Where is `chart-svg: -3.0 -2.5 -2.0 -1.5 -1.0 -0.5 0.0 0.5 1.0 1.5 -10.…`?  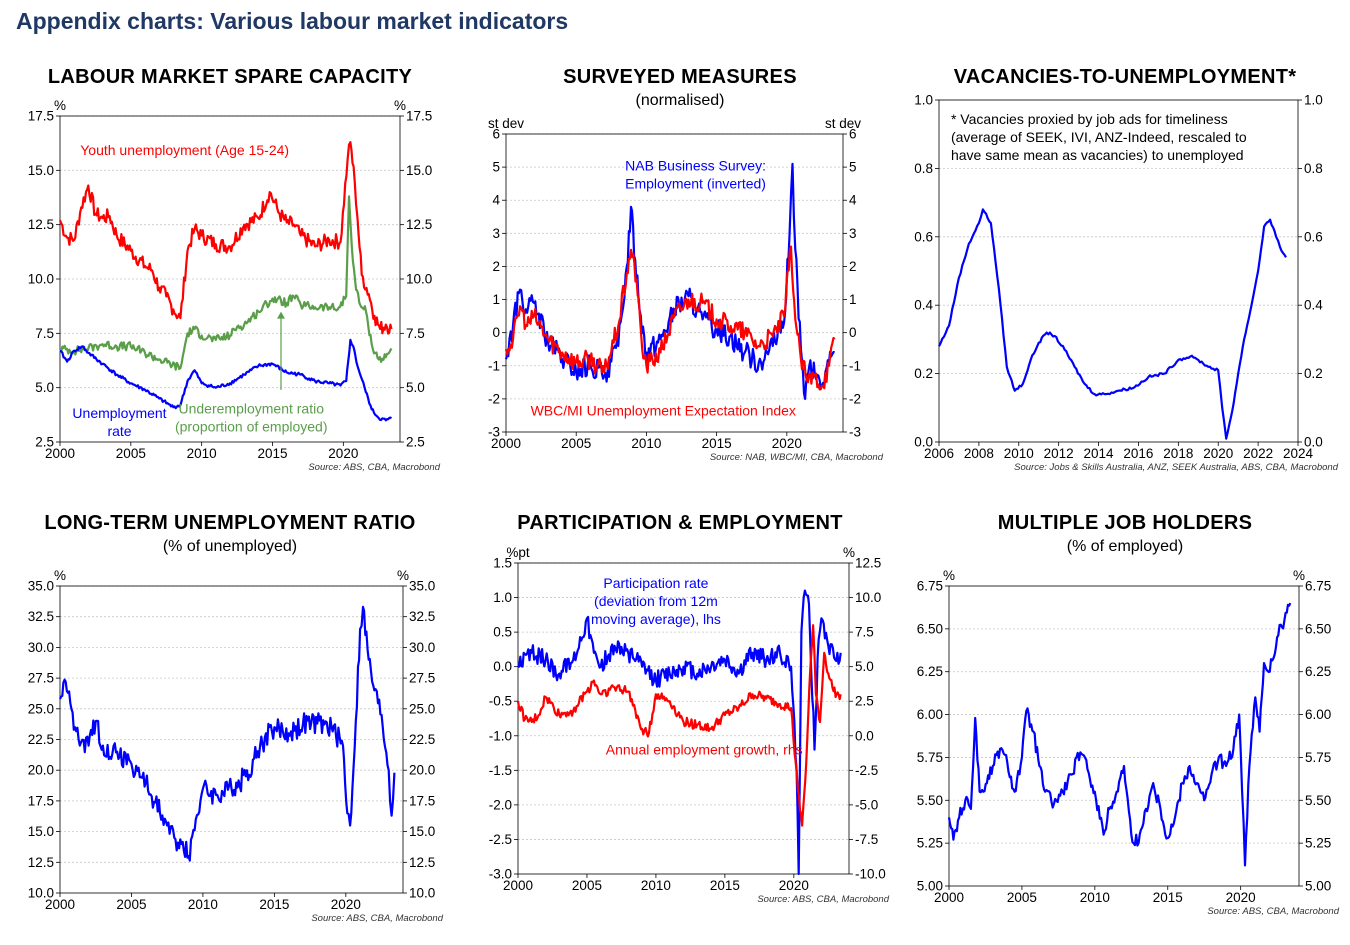
chart-svg: -3.0 -2.5 -2.0 -1.5 -1.0 -0.5 0.0 0.5 1.0 1.5 -10.… is located at coordinates (689, 725).